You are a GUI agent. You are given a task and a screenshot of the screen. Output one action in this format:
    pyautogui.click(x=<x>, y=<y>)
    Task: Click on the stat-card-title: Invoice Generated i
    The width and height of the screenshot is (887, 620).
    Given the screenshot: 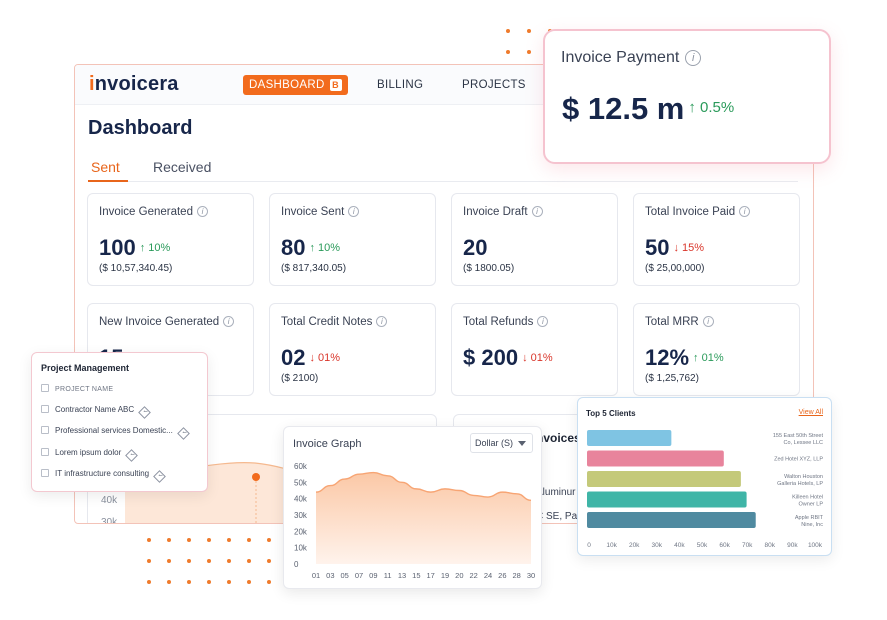 What is the action you would take?
    pyautogui.click(x=153, y=212)
    